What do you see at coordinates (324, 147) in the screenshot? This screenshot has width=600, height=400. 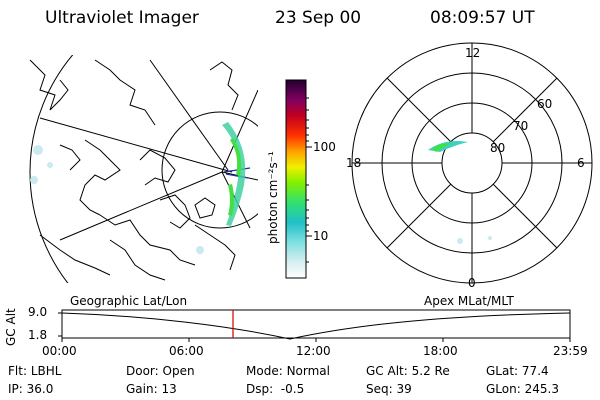 I see `colorbar-tick-100: 100` at bounding box center [324, 147].